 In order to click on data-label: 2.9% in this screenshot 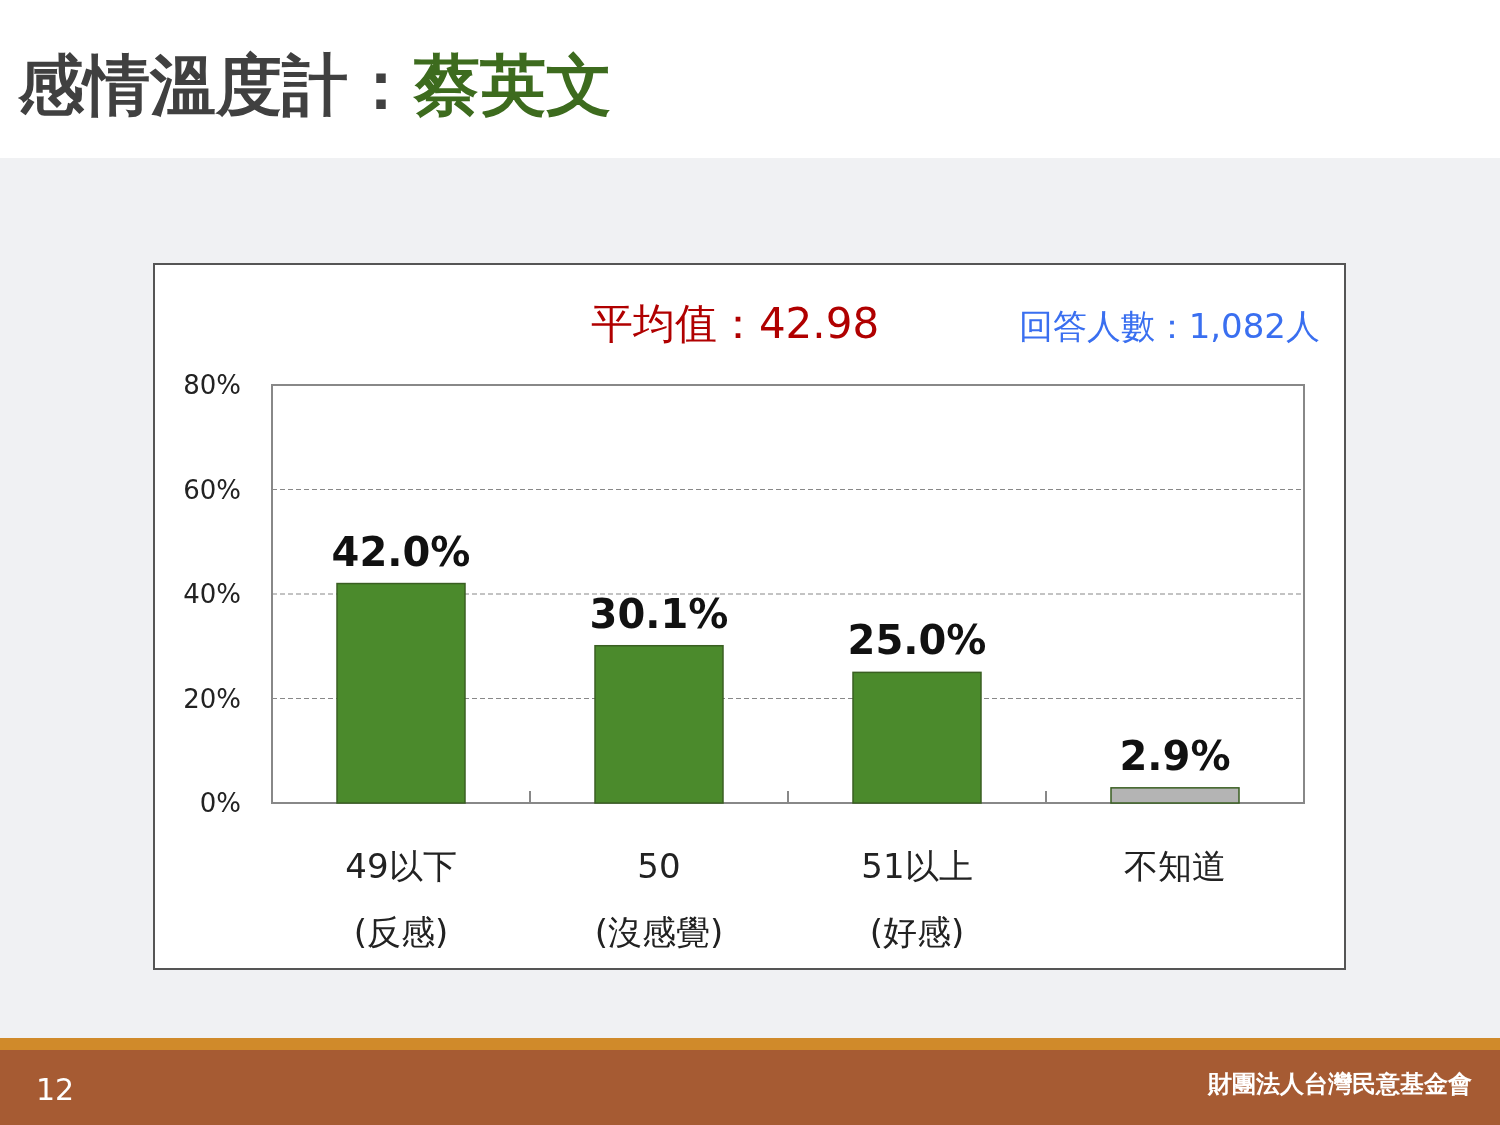, I will do `click(1175, 755)`.